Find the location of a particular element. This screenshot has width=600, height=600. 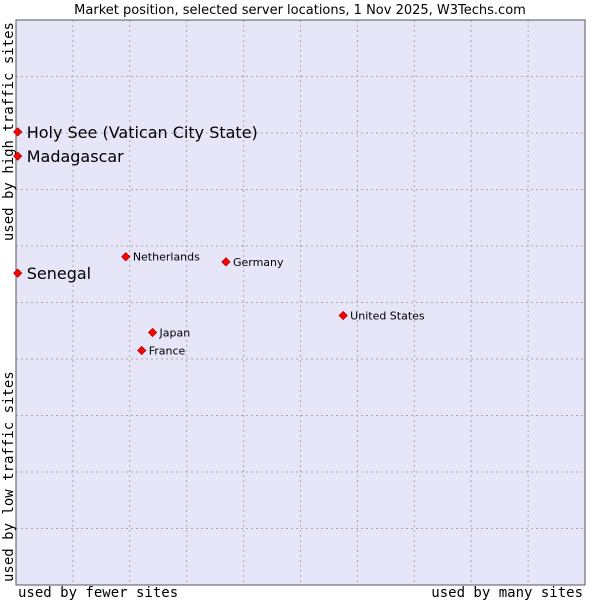

point-label: Holy See (Vatican City State) is located at coordinates (142, 132).